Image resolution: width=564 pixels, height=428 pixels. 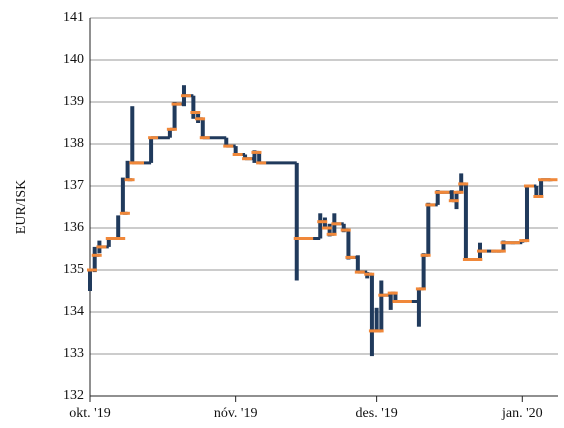 What do you see at coordinates (73, 185) in the screenshot?
I see `y-tick-label: 137` at bounding box center [73, 185].